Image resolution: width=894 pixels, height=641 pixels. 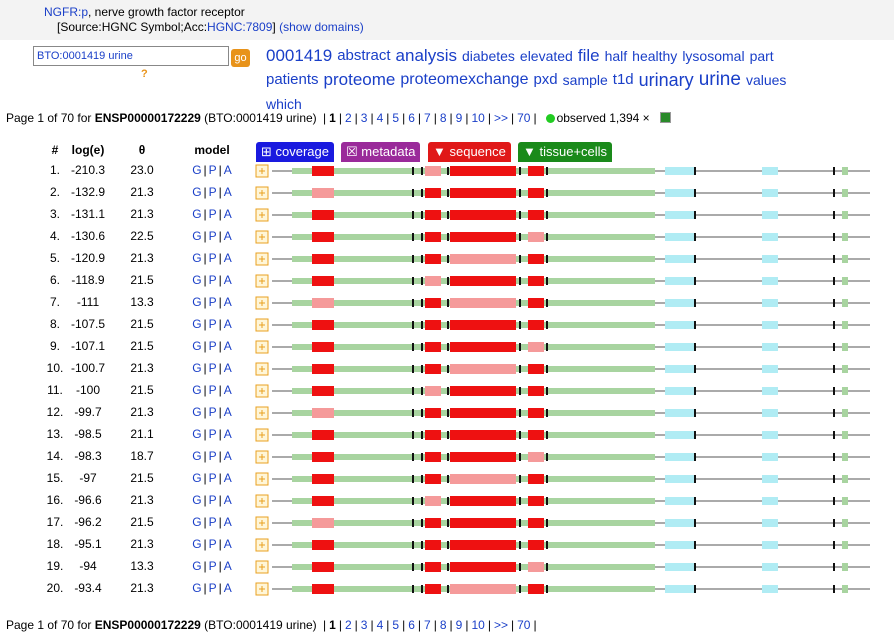 What do you see at coordinates (545, 79) in the screenshot?
I see `keyword-link: pxd` at bounding box center [545, 79].